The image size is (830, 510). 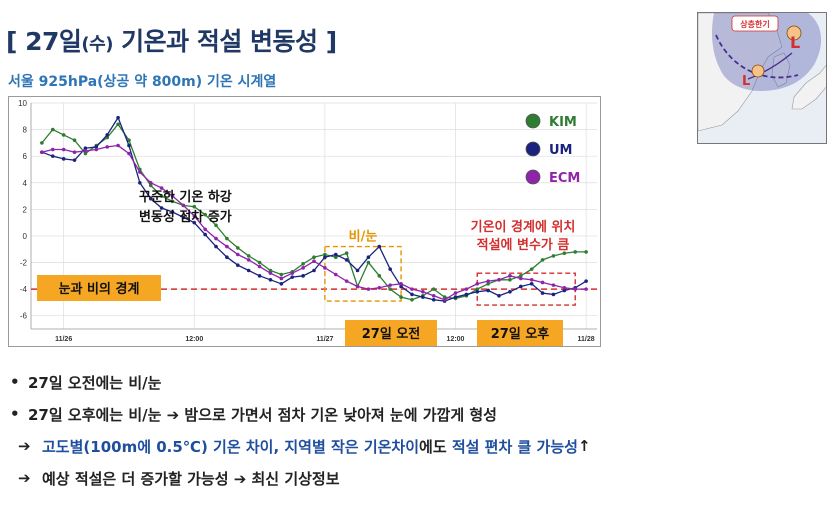 I want to click on x-tick-label: 11/27, so click(x=324, y=339).